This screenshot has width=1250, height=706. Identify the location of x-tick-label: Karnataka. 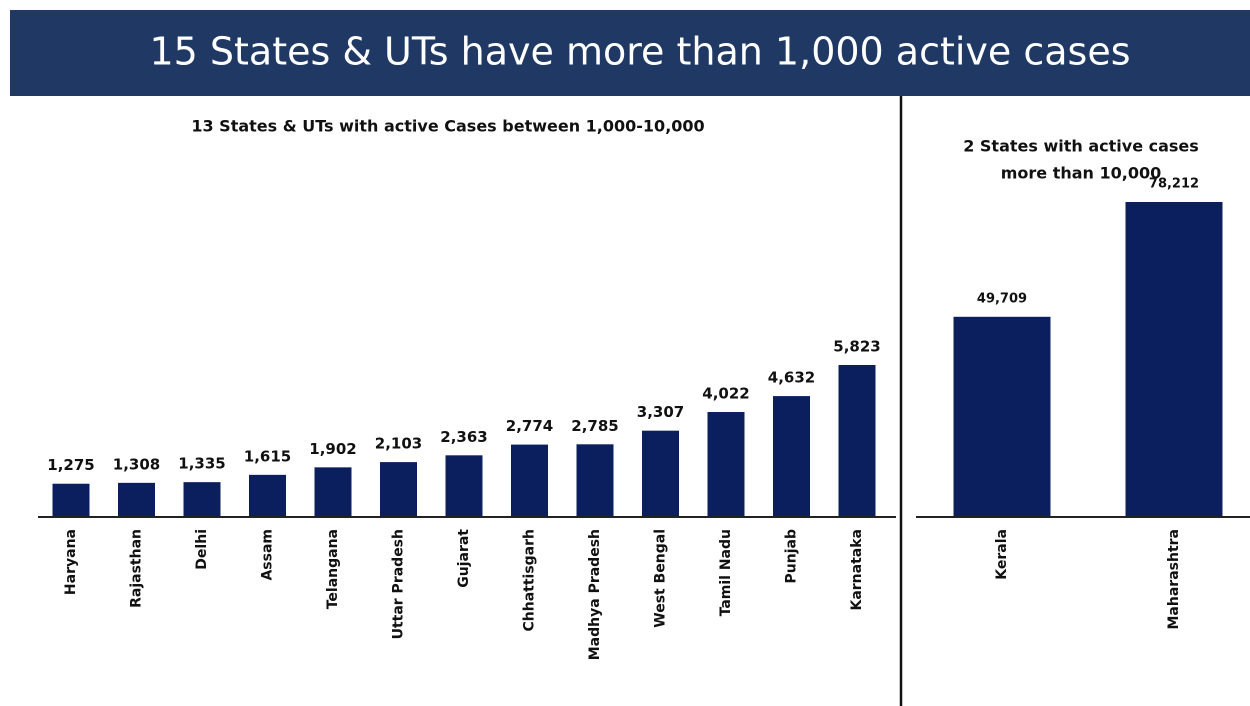
(857, 570).